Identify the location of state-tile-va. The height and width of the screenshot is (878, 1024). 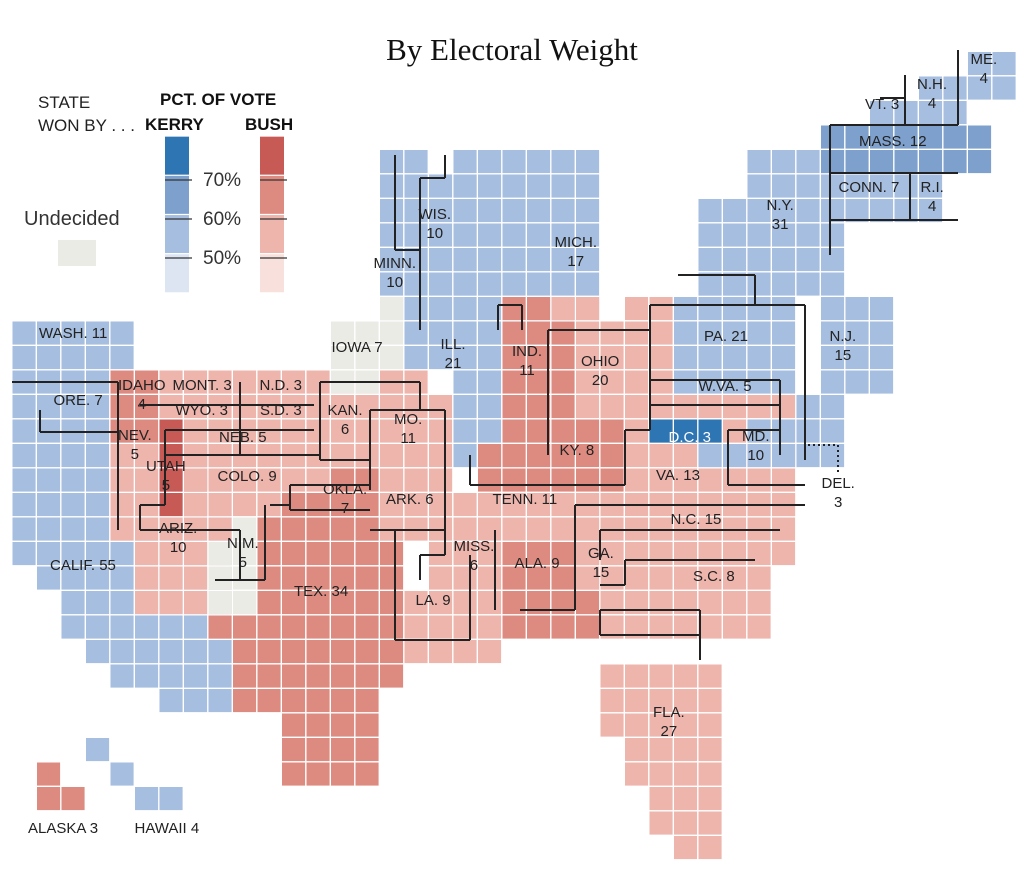
(637, 456).